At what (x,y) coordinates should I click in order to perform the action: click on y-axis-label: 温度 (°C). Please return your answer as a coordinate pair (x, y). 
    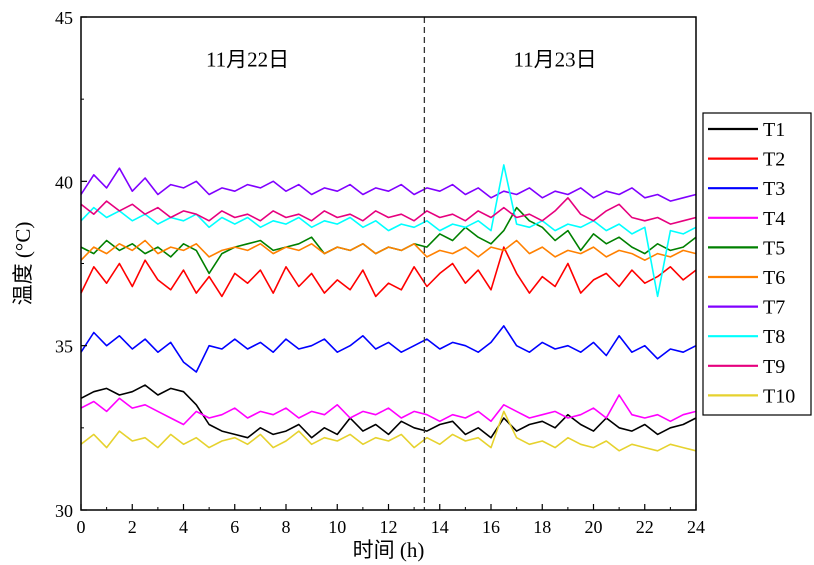
    Looking at the image, I should click on (23, 264).